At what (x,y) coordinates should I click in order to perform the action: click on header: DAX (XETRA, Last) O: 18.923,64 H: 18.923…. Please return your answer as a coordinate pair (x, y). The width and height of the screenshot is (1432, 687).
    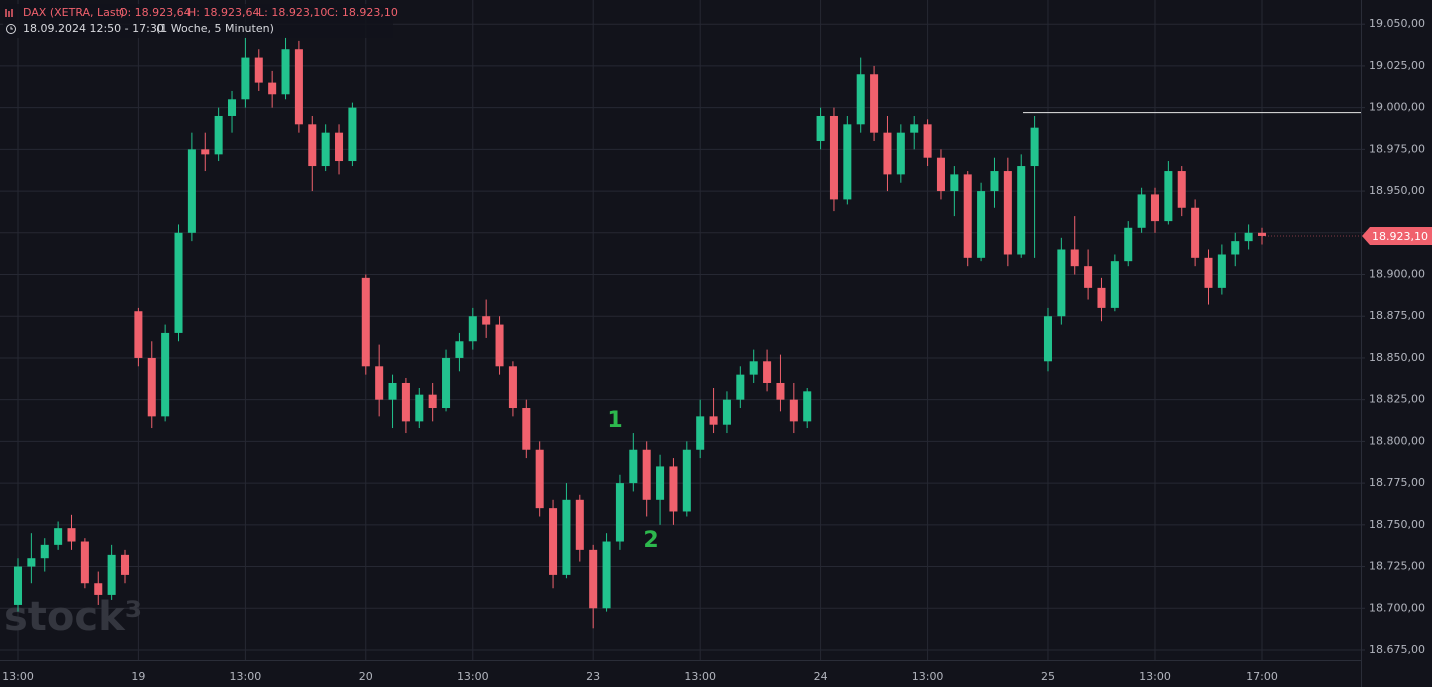
    Looking at the image, I should click on (200, 21).